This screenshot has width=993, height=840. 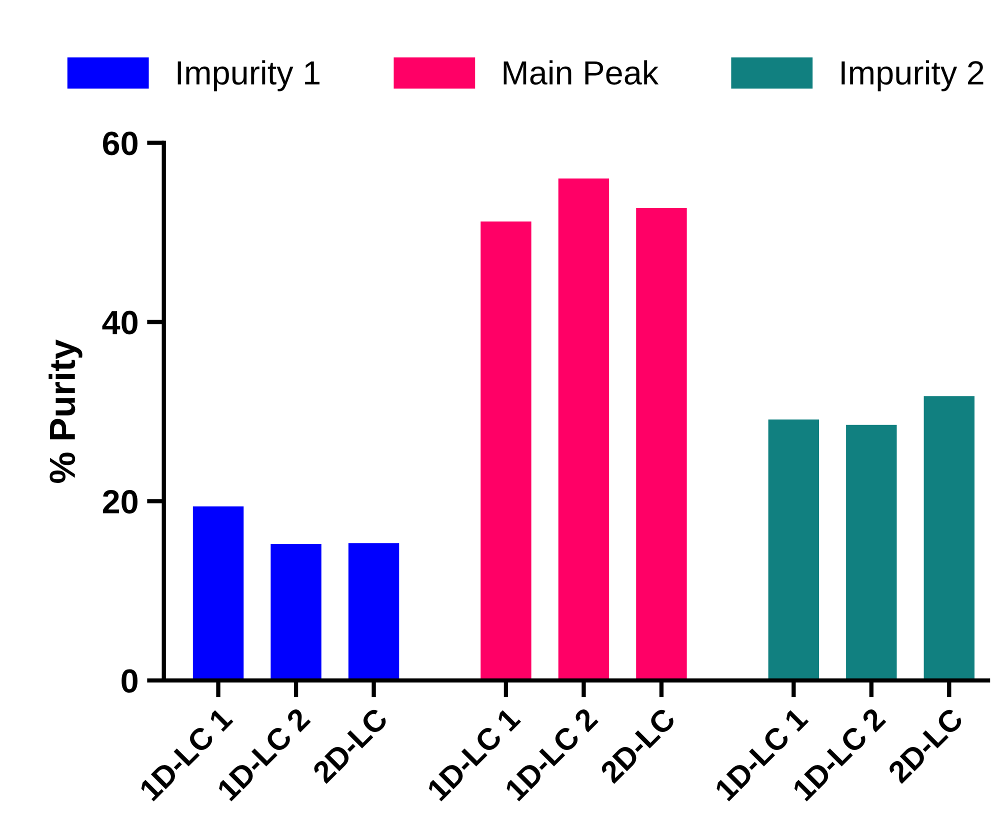 What do you see at coordinates (120, 502) in the screenshot?
I see `y-tick-label: 20` at bounding box center [120, 502].